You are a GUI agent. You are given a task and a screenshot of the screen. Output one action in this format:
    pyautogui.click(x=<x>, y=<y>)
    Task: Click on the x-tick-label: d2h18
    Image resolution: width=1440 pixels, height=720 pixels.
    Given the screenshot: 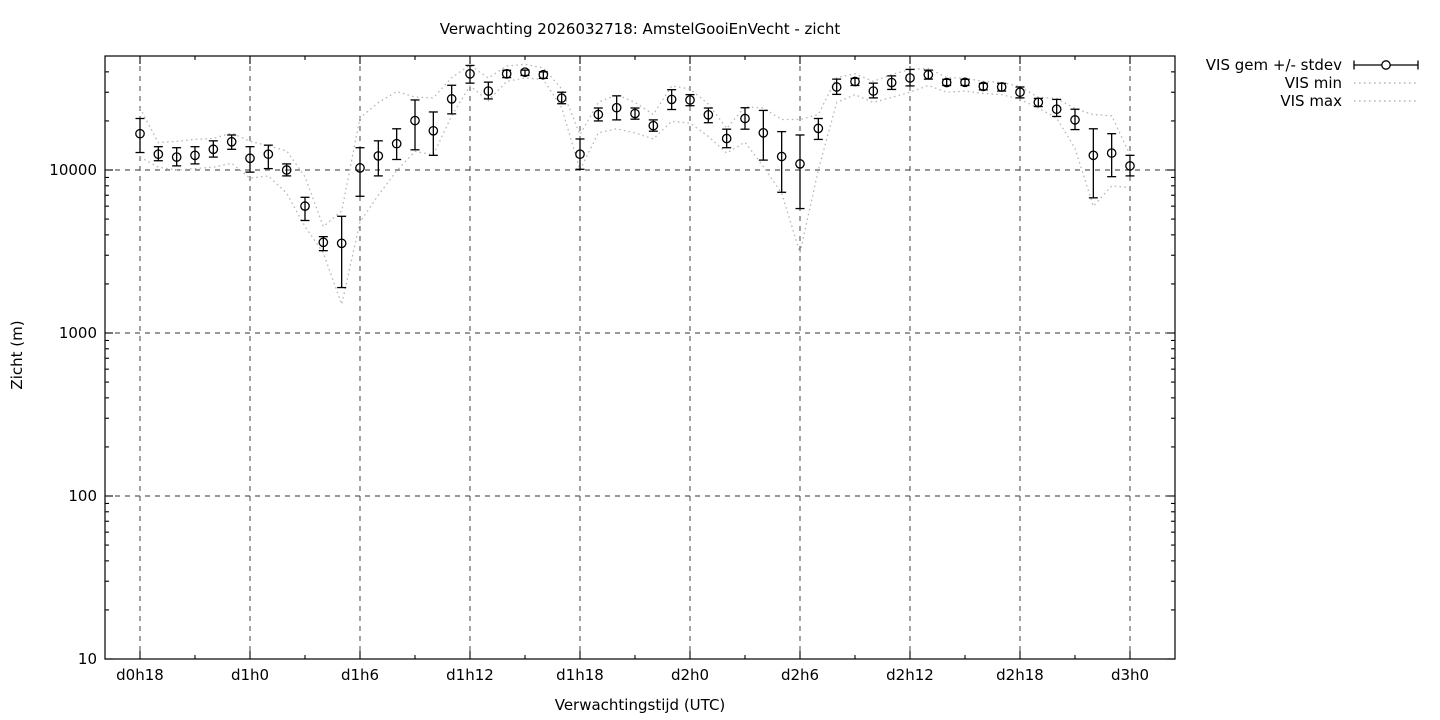 What is the action you would take?
    pyautogui.click(x=1020, y=675)
    